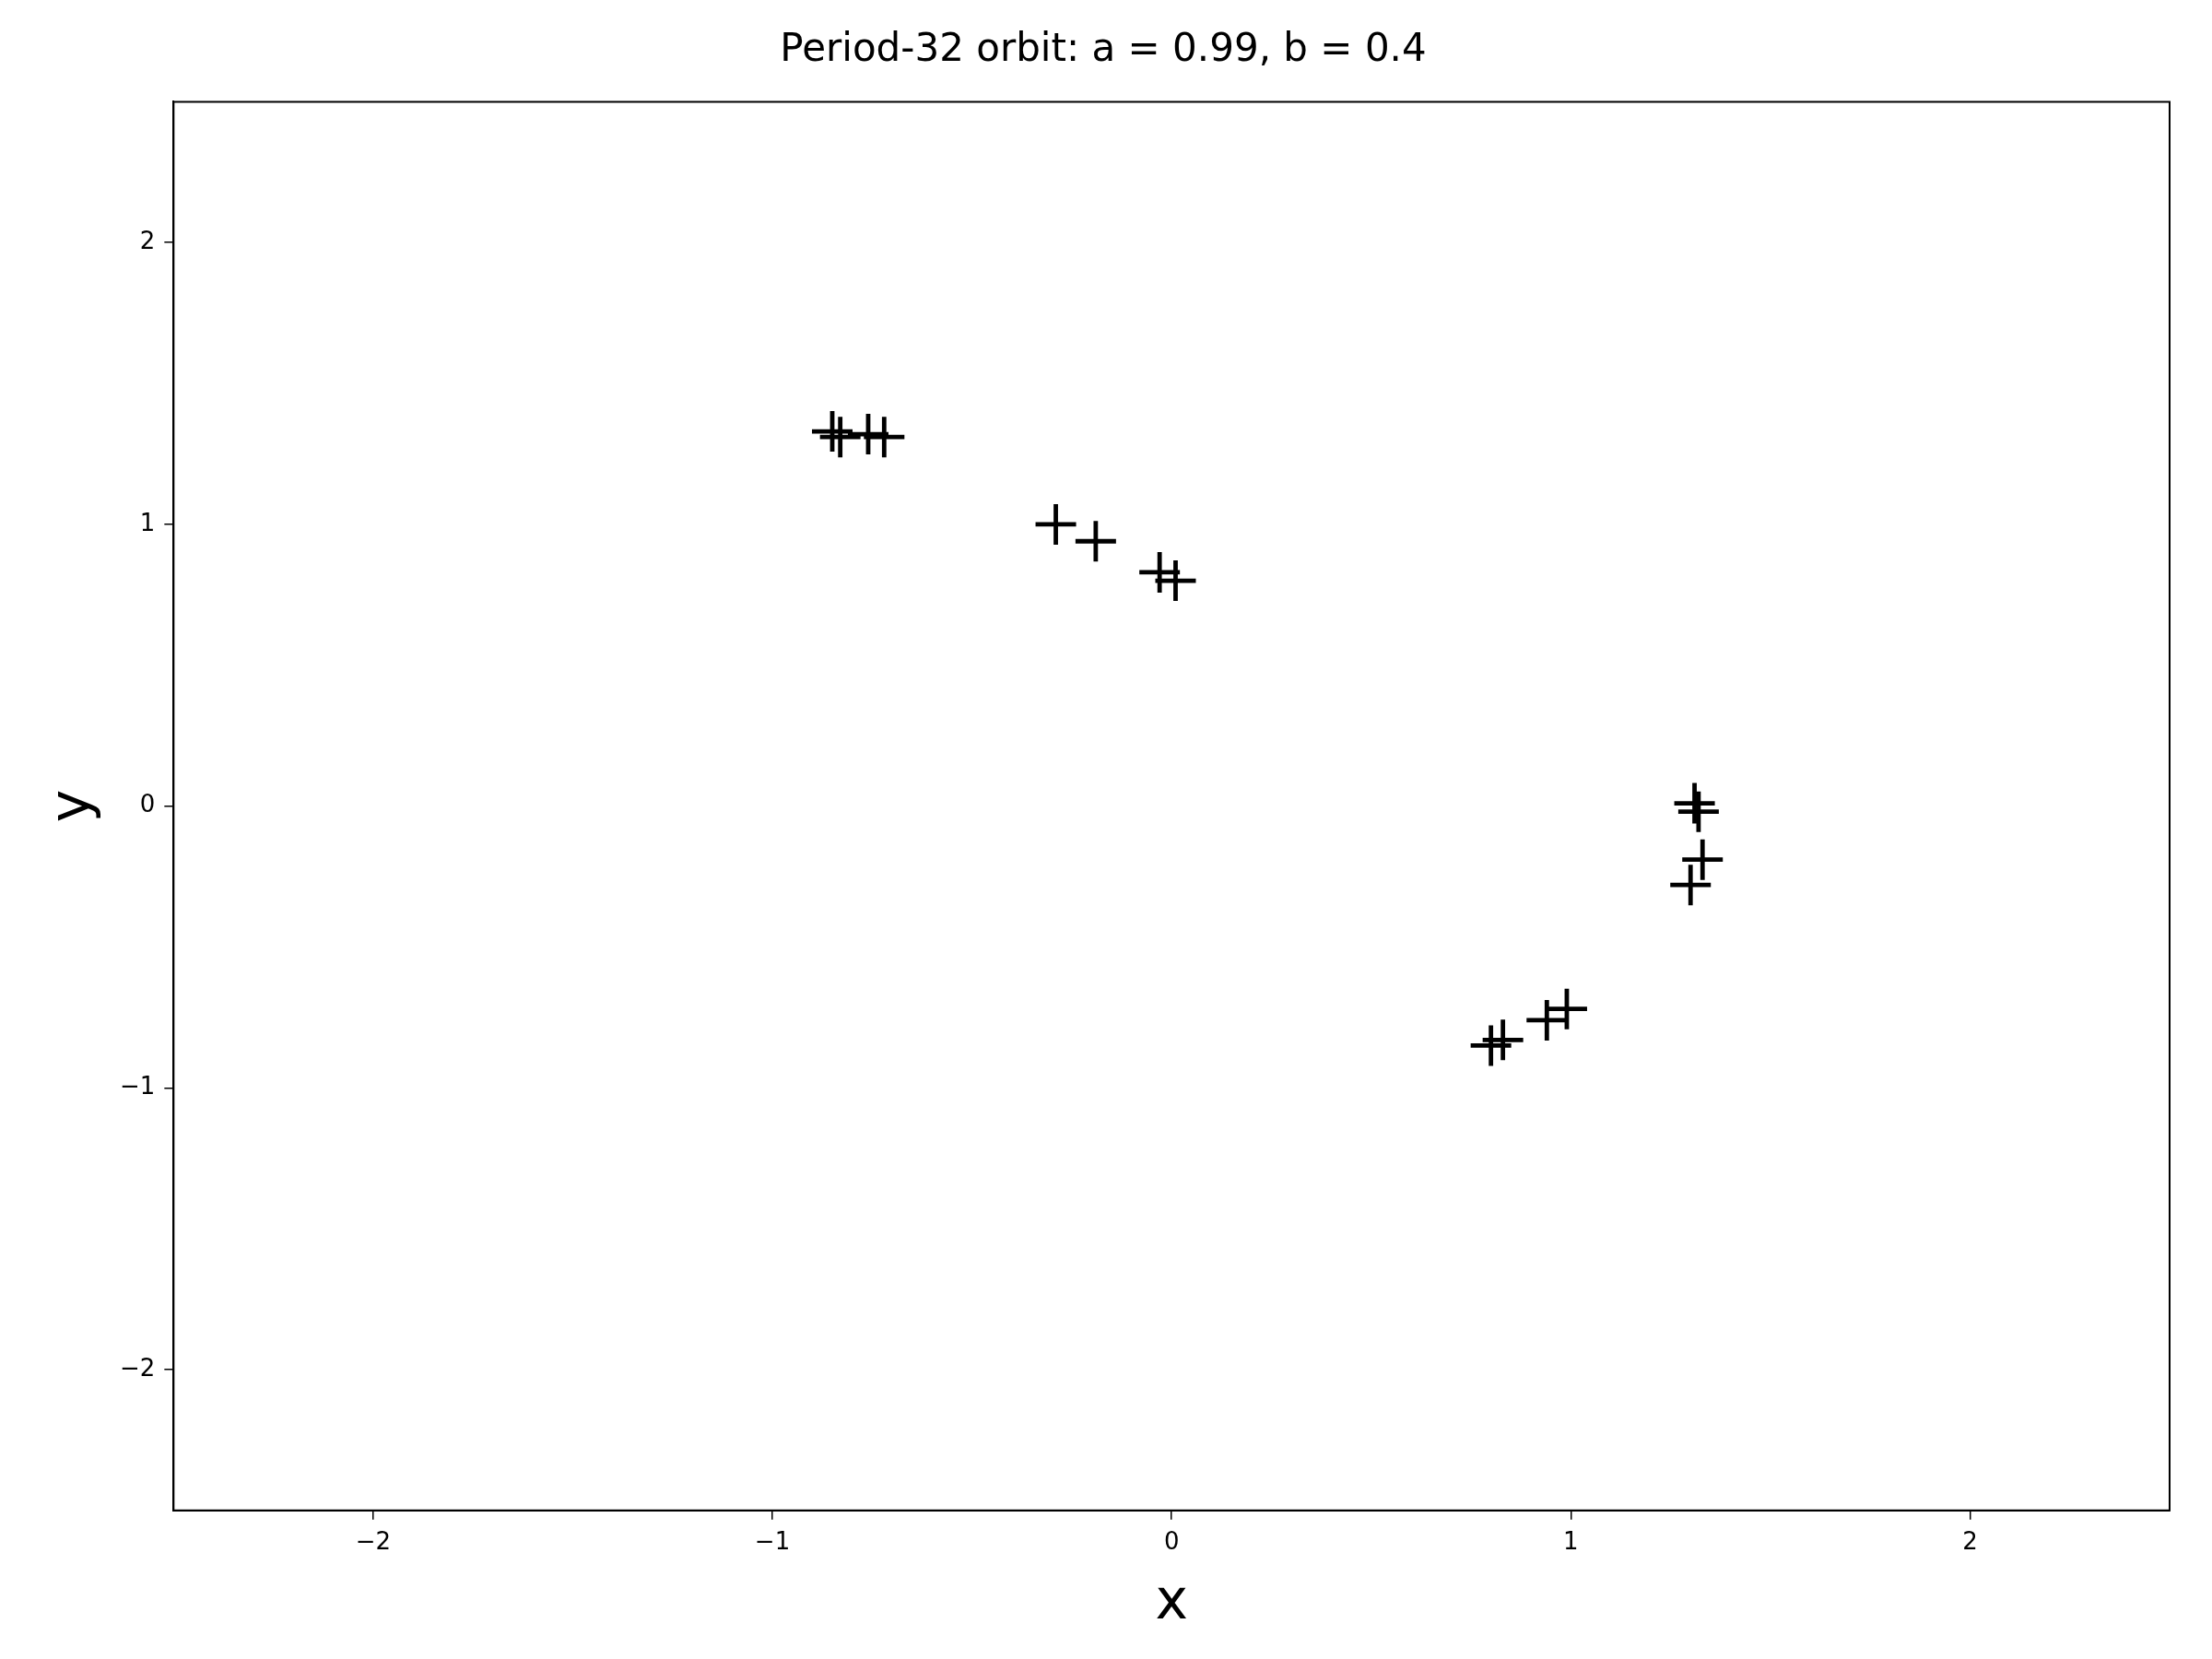 The height and width of the screenshot is (1659, 2212). I want to click on x-axis-title: x, so click(1171, 1598).